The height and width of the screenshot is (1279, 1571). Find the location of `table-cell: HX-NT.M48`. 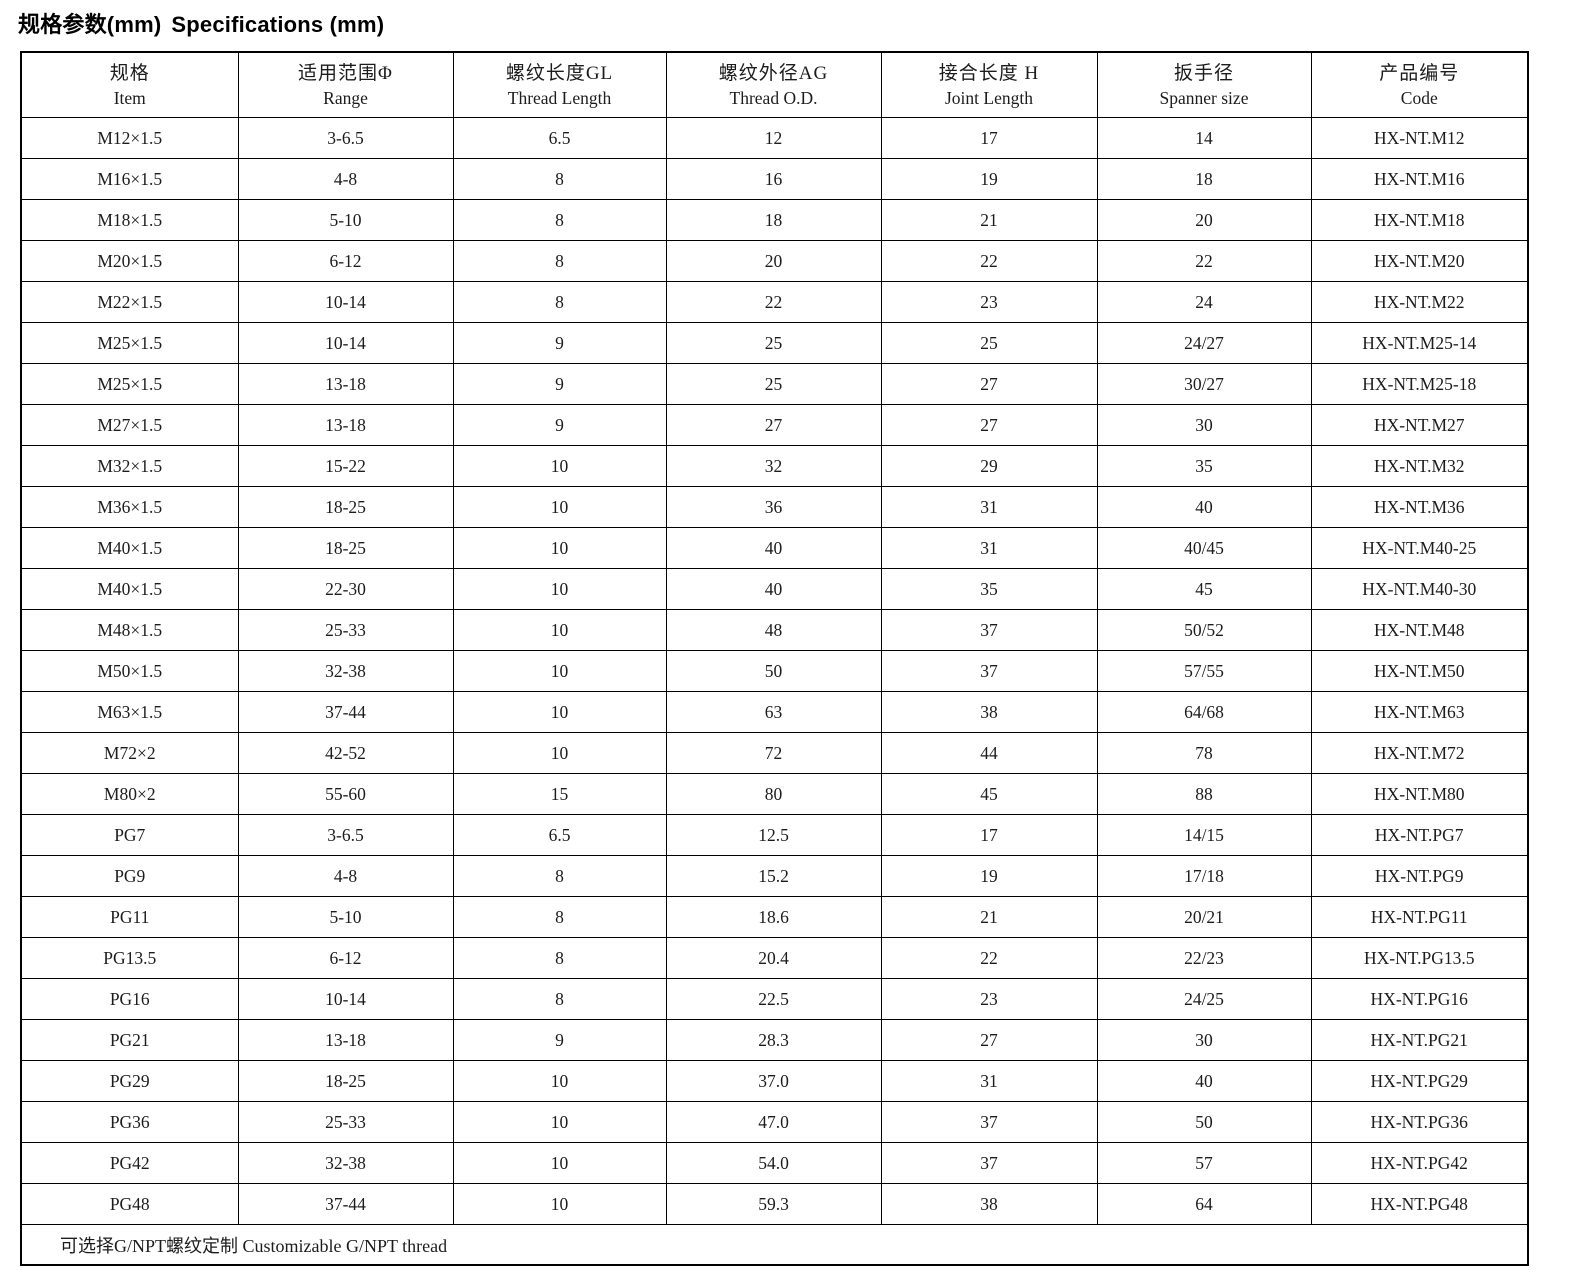

table-cell: HX-NT.M48 is located at coordinates (1419, 630).